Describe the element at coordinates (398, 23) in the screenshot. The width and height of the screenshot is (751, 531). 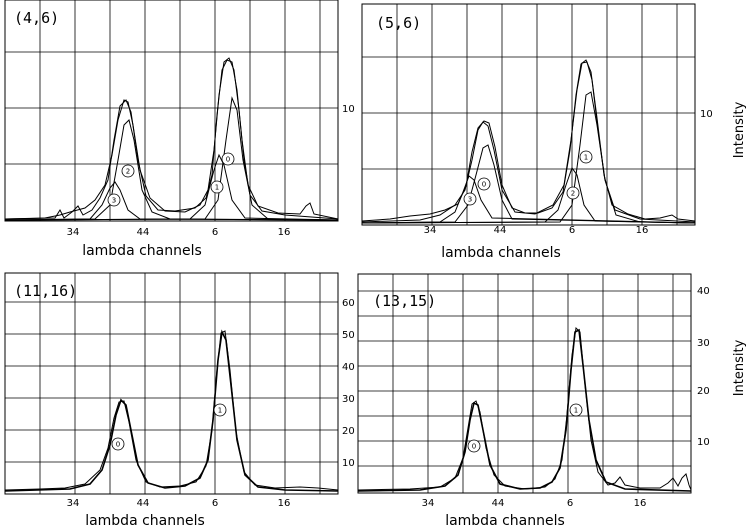
I see `panel-title: (5,6)` at that location.